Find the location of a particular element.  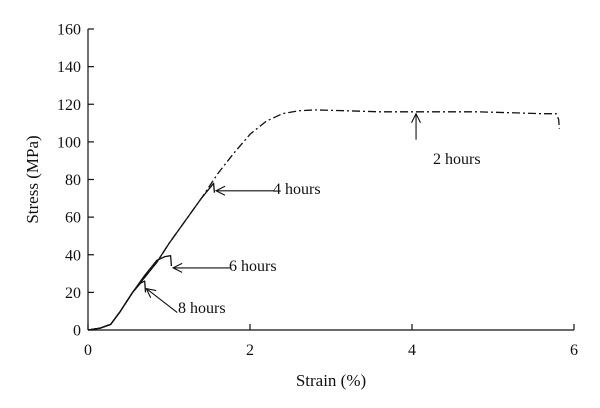

y-tick-label: 140 is located at coordinates (69, 67).